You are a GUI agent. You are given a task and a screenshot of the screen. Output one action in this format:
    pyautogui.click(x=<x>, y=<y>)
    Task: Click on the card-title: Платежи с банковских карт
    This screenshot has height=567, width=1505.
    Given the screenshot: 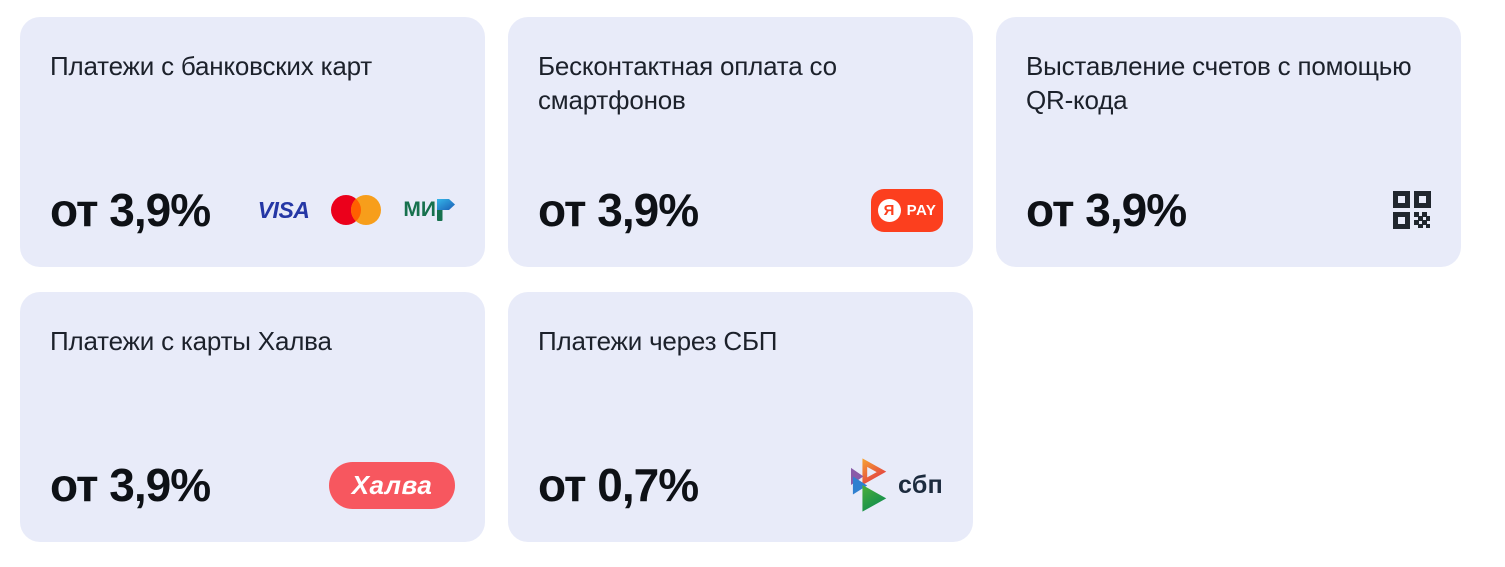 What is the action you would take?
    pyautogui.click(x=211, y=66)
    